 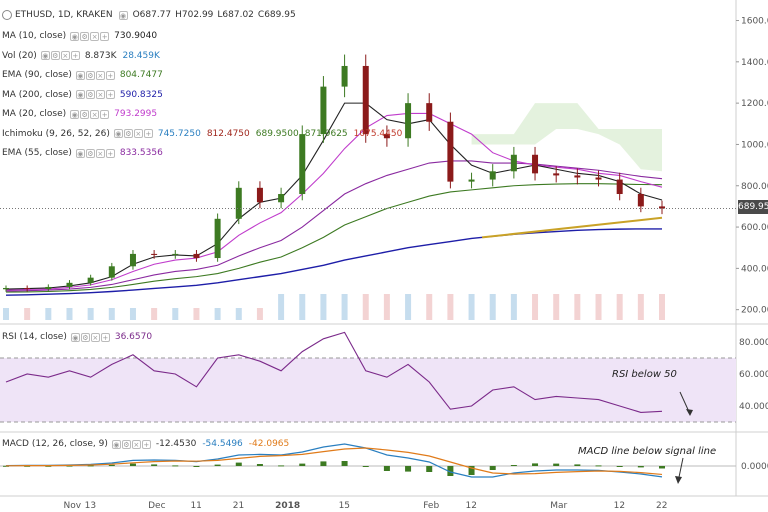 I want to click on macd-controls: ◉ ⚙ × +, so click(x=131, y=444).